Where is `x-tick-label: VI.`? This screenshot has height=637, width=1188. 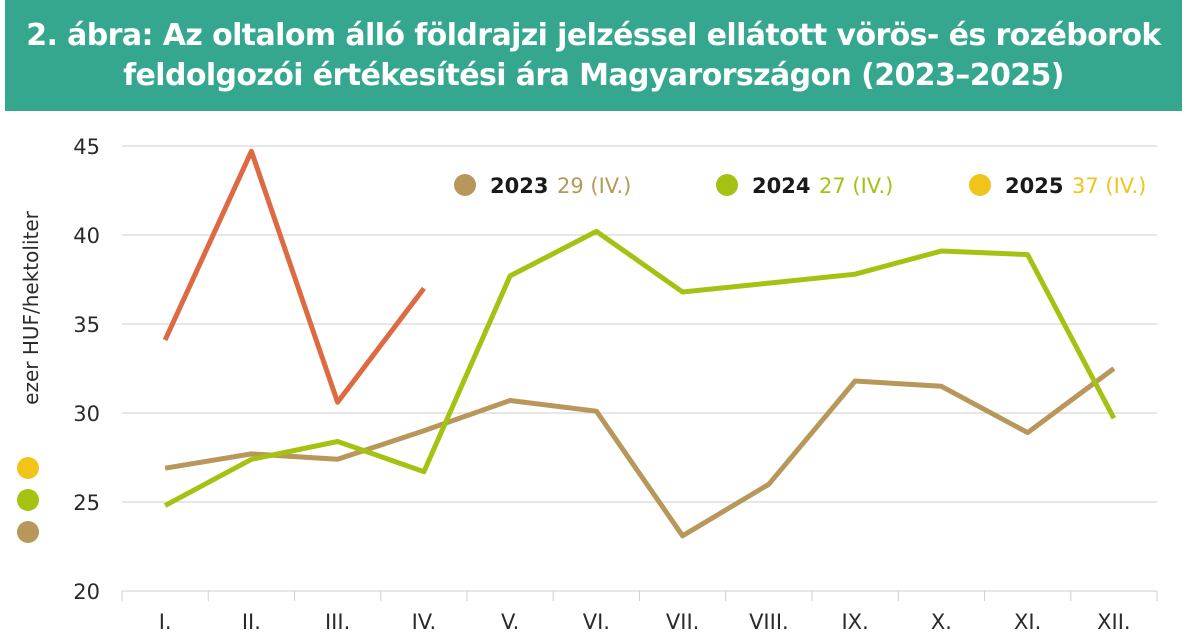
x-tick-label: VI. is located at coordinates (596, 622).